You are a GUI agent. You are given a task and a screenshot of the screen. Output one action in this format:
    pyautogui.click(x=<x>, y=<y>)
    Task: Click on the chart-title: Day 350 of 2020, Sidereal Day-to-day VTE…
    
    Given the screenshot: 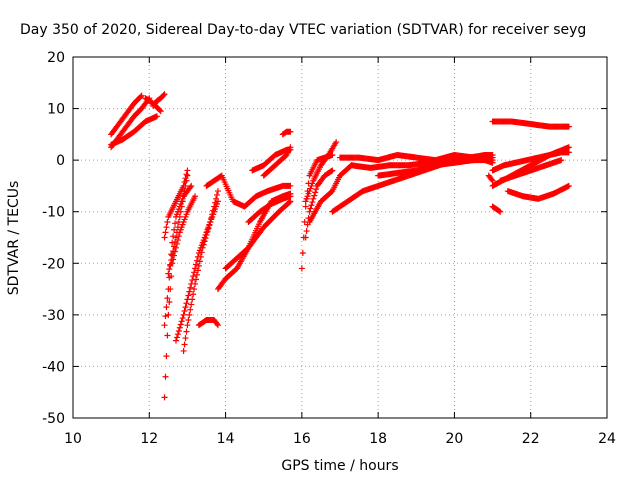 What is the action you would take?
    pyautogui.click(x=303, y=30)
    